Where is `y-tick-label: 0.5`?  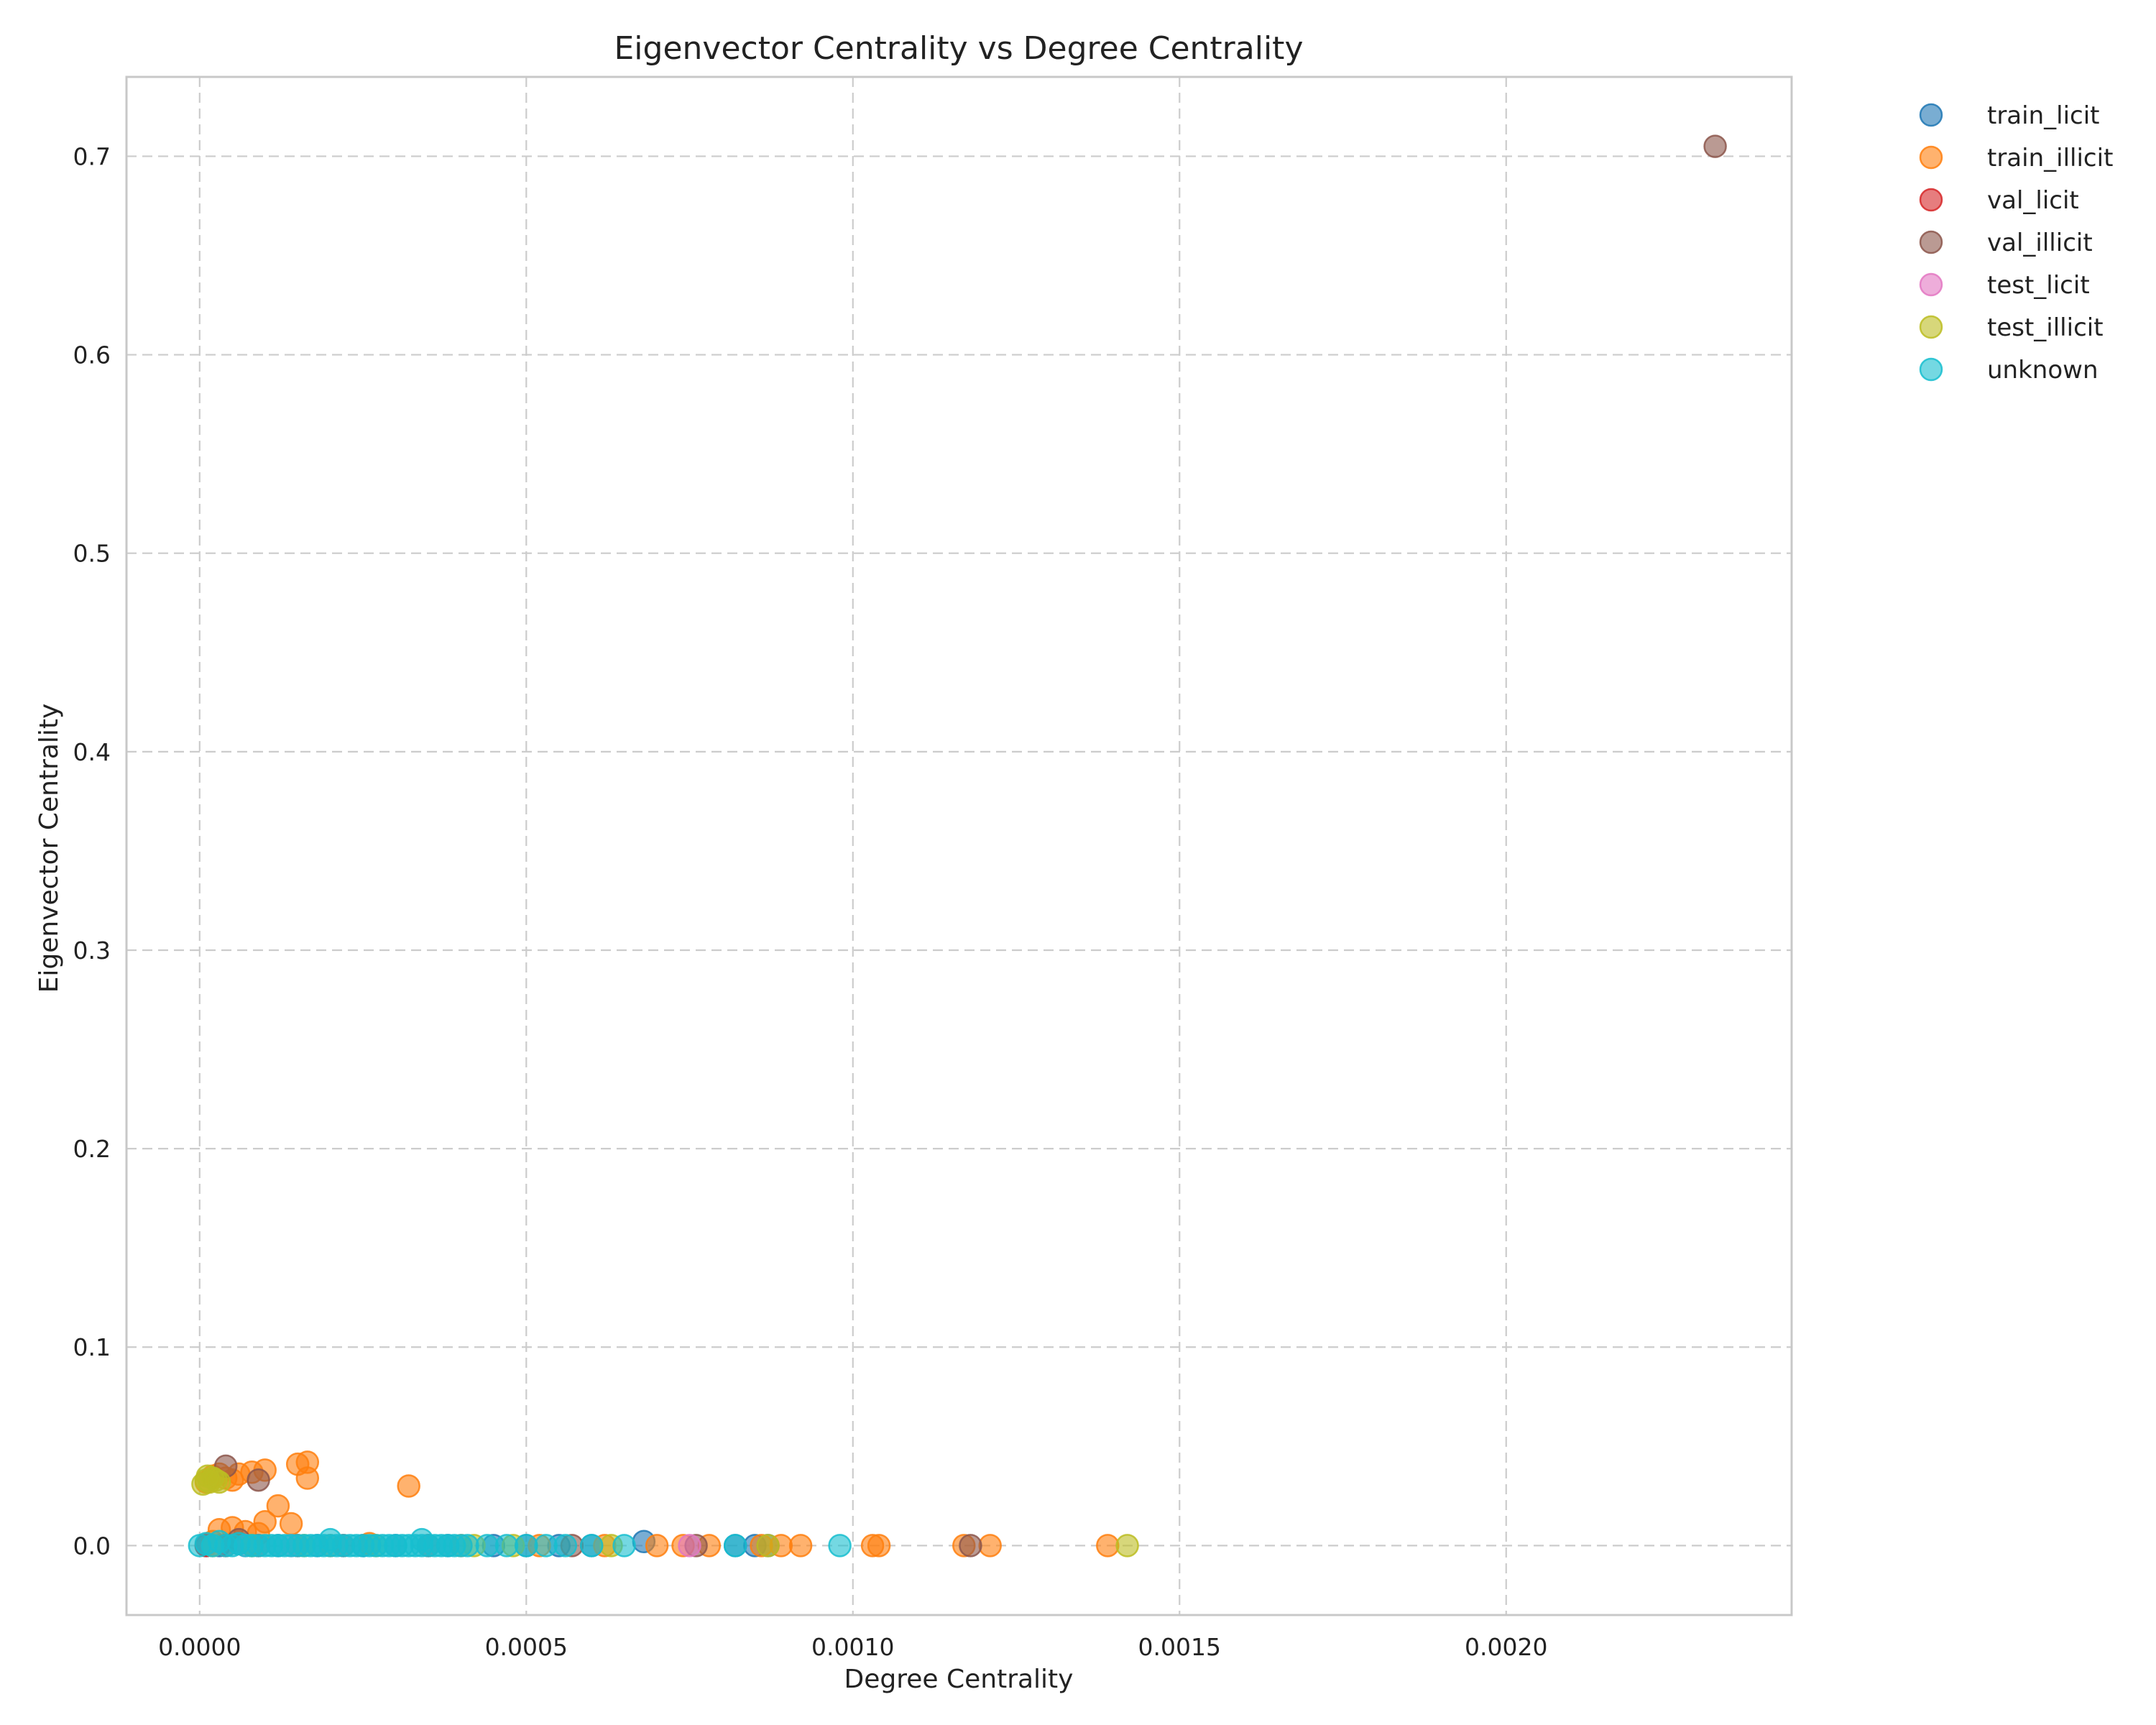 y-tick-label: 0.5 is located at coordinates (92, 554).